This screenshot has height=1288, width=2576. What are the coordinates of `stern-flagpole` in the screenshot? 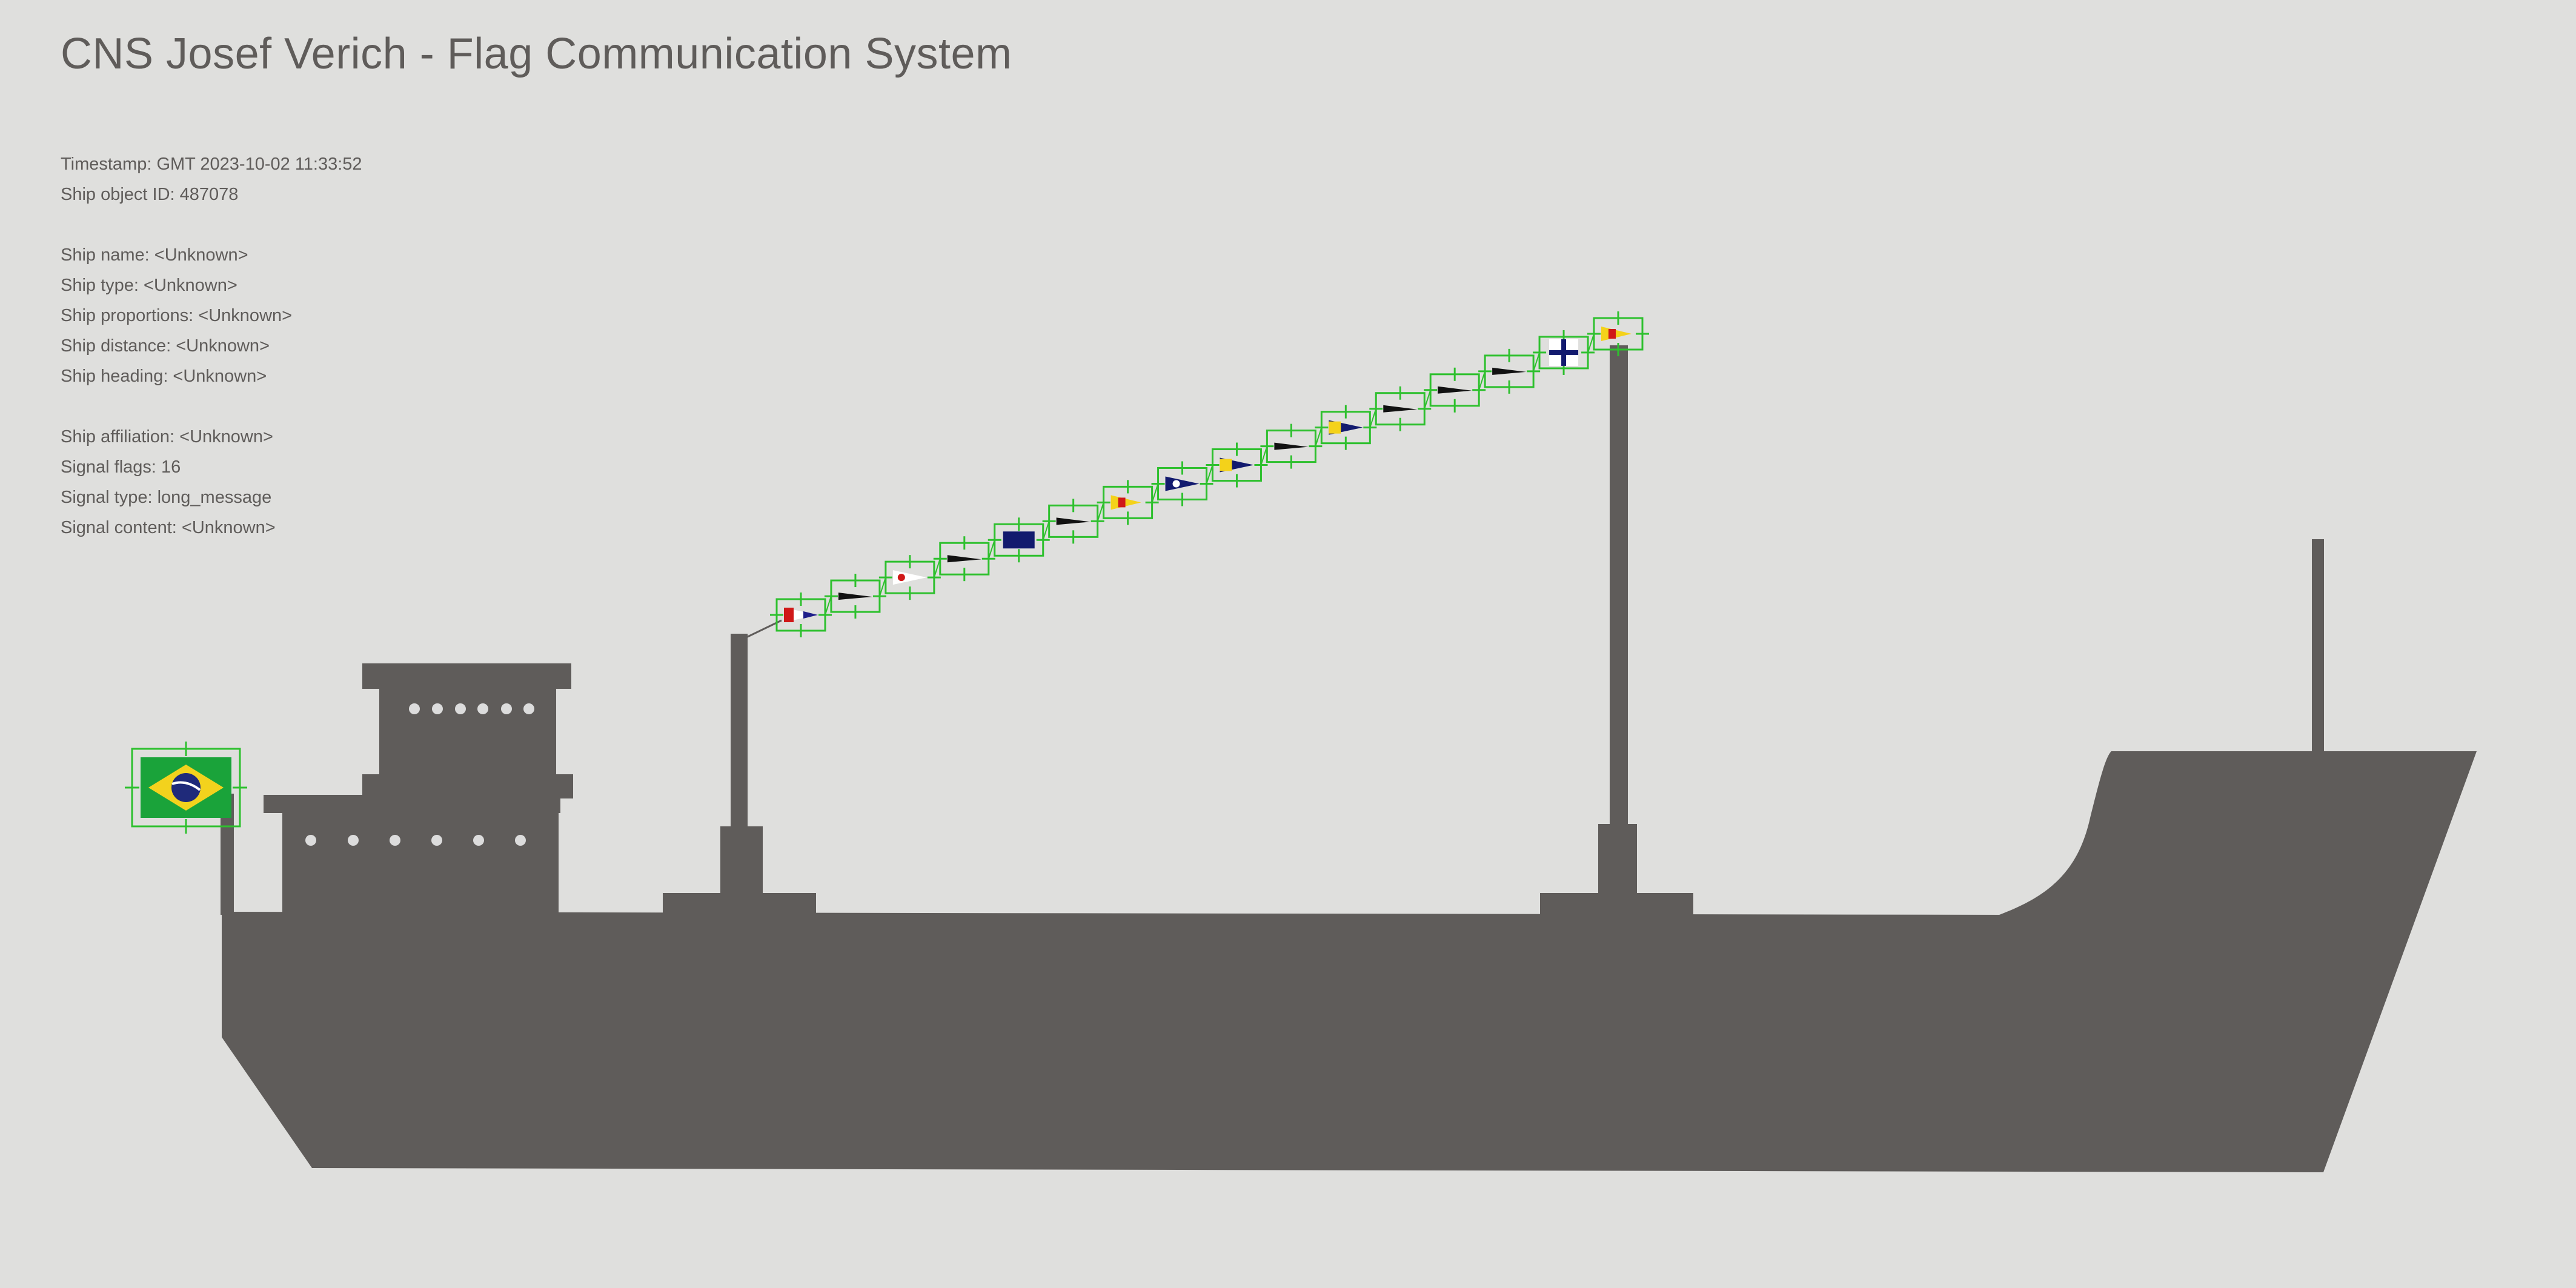 It's located at (228, 854).